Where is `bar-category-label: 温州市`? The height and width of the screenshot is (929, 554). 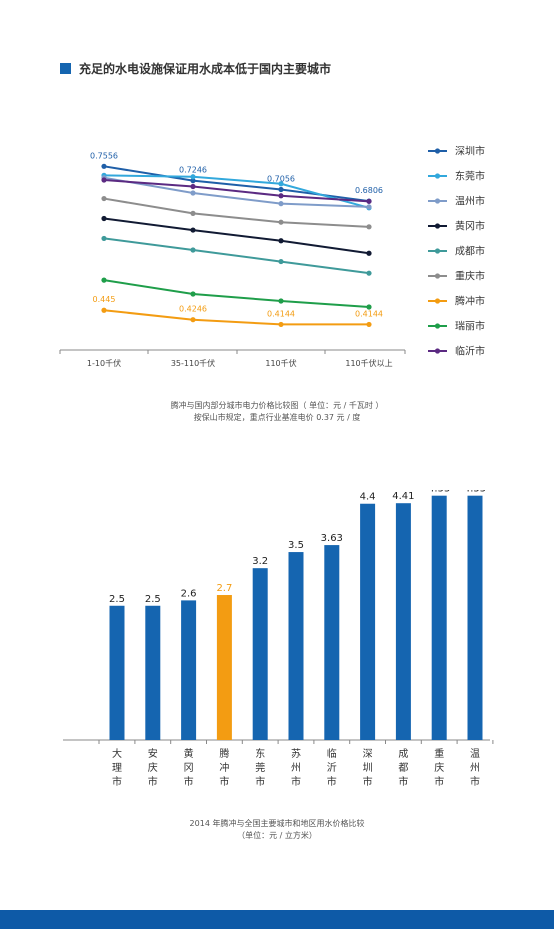 bar-category-label: 温州市 is located at coordinates (475, 768).